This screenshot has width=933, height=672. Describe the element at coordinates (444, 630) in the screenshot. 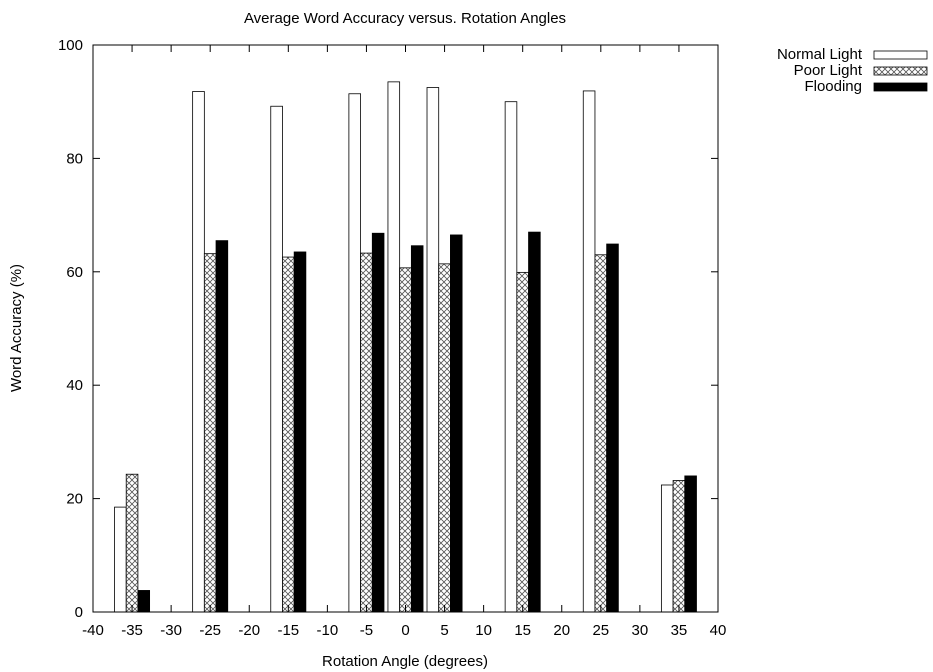

I see `x-tick-label-9: 5` at that location.